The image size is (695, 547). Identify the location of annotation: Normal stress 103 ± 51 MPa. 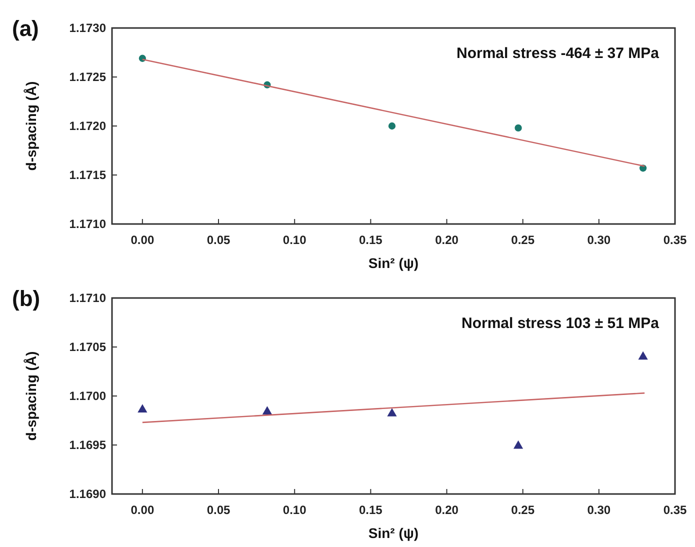
(560, 323).